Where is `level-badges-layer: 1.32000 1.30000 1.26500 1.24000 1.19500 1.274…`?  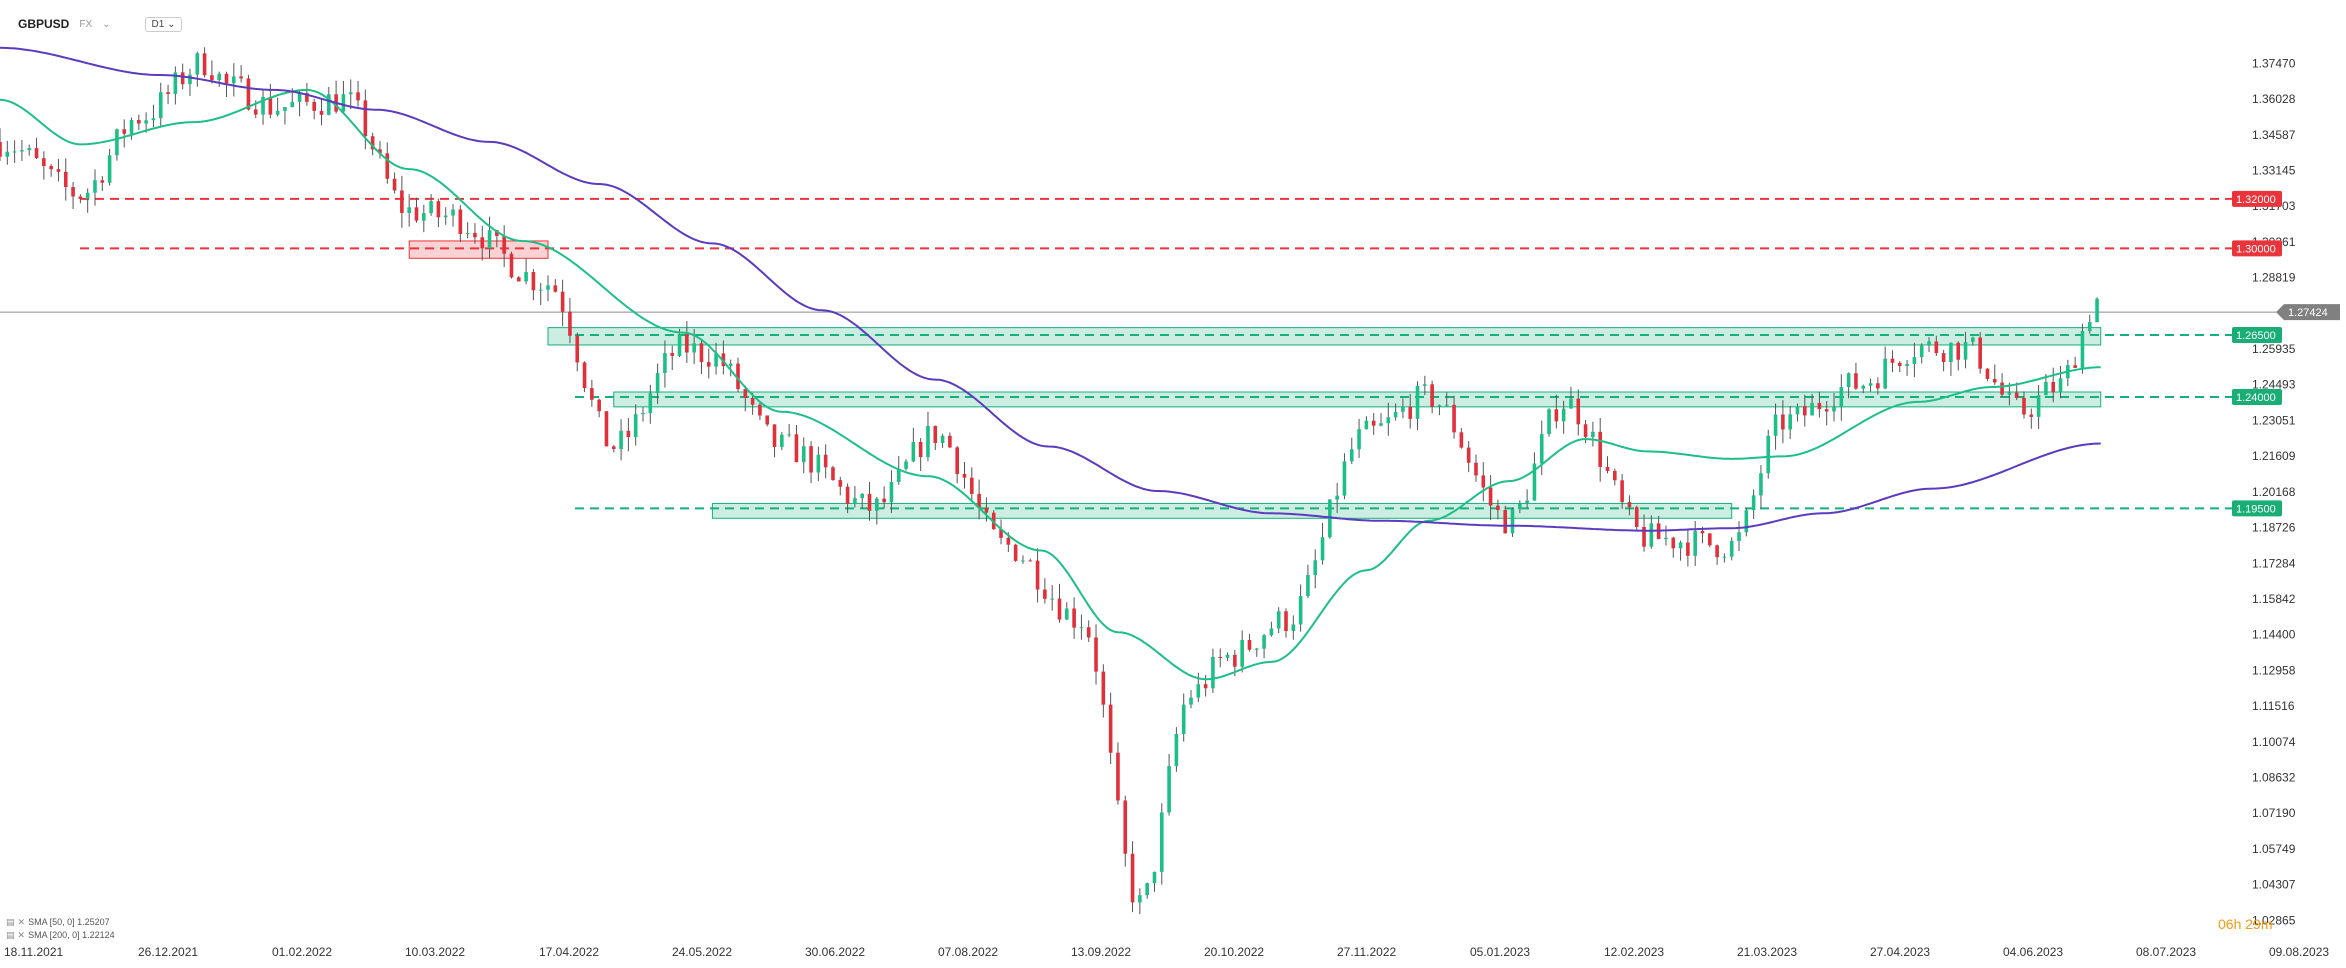
level-badges-layer: 1.32000 1.30000 1.26500 1.24000 1.19500 1.274… is located at coordinates (2286, 353).